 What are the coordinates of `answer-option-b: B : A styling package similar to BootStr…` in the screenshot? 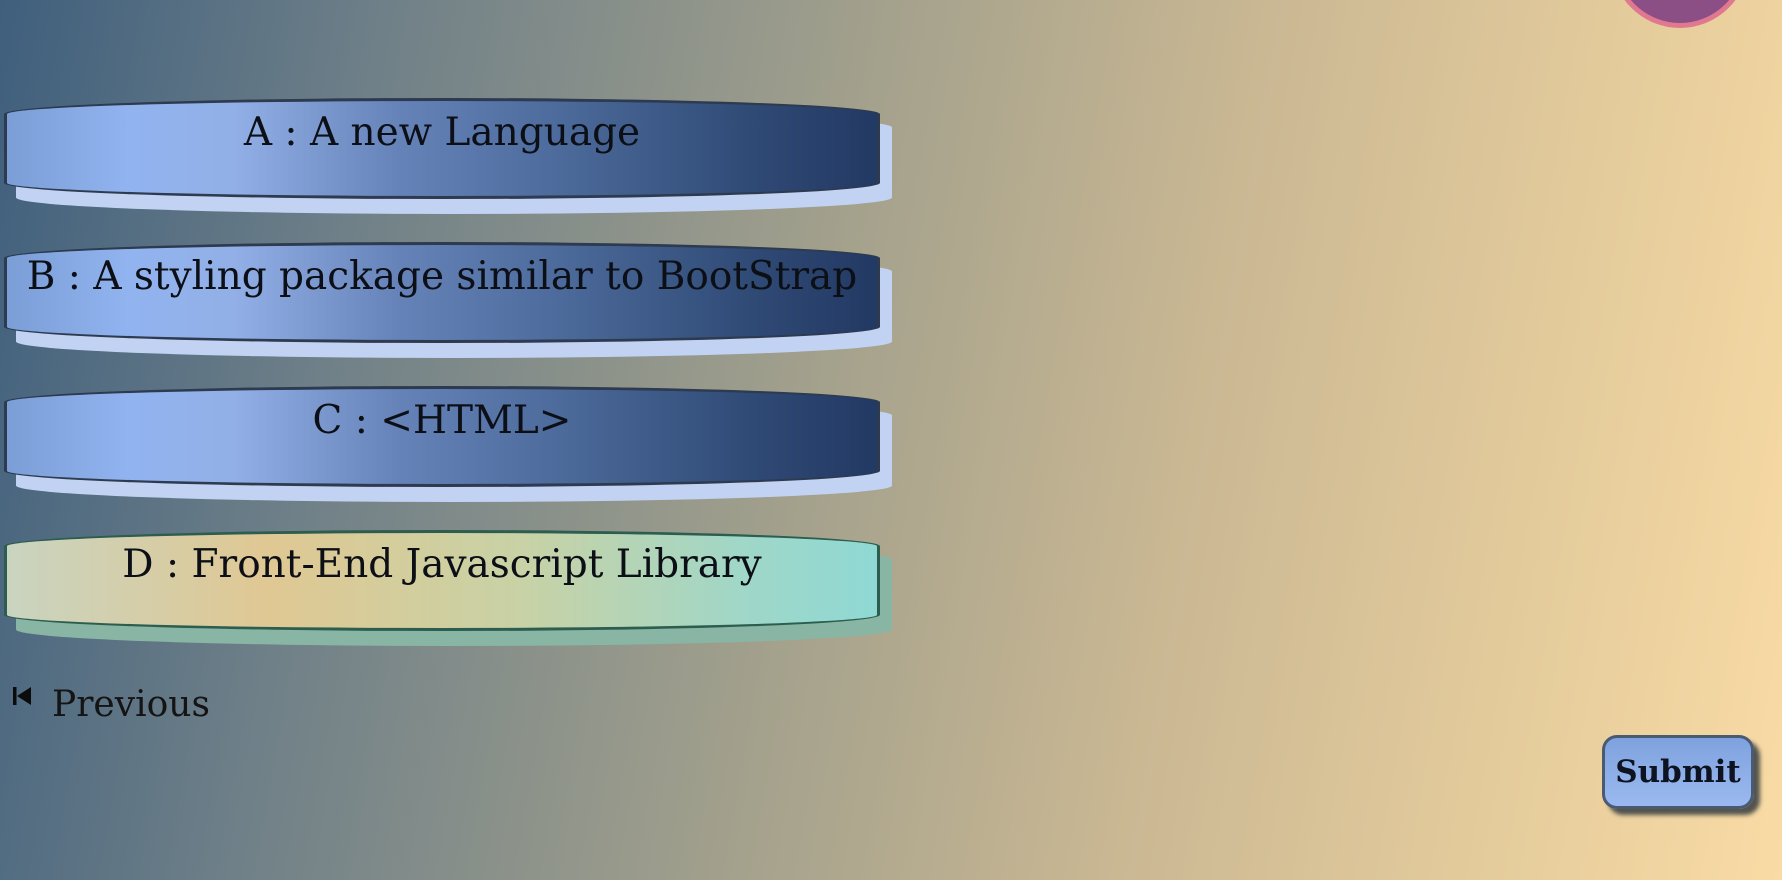 It's located at (448, 300).